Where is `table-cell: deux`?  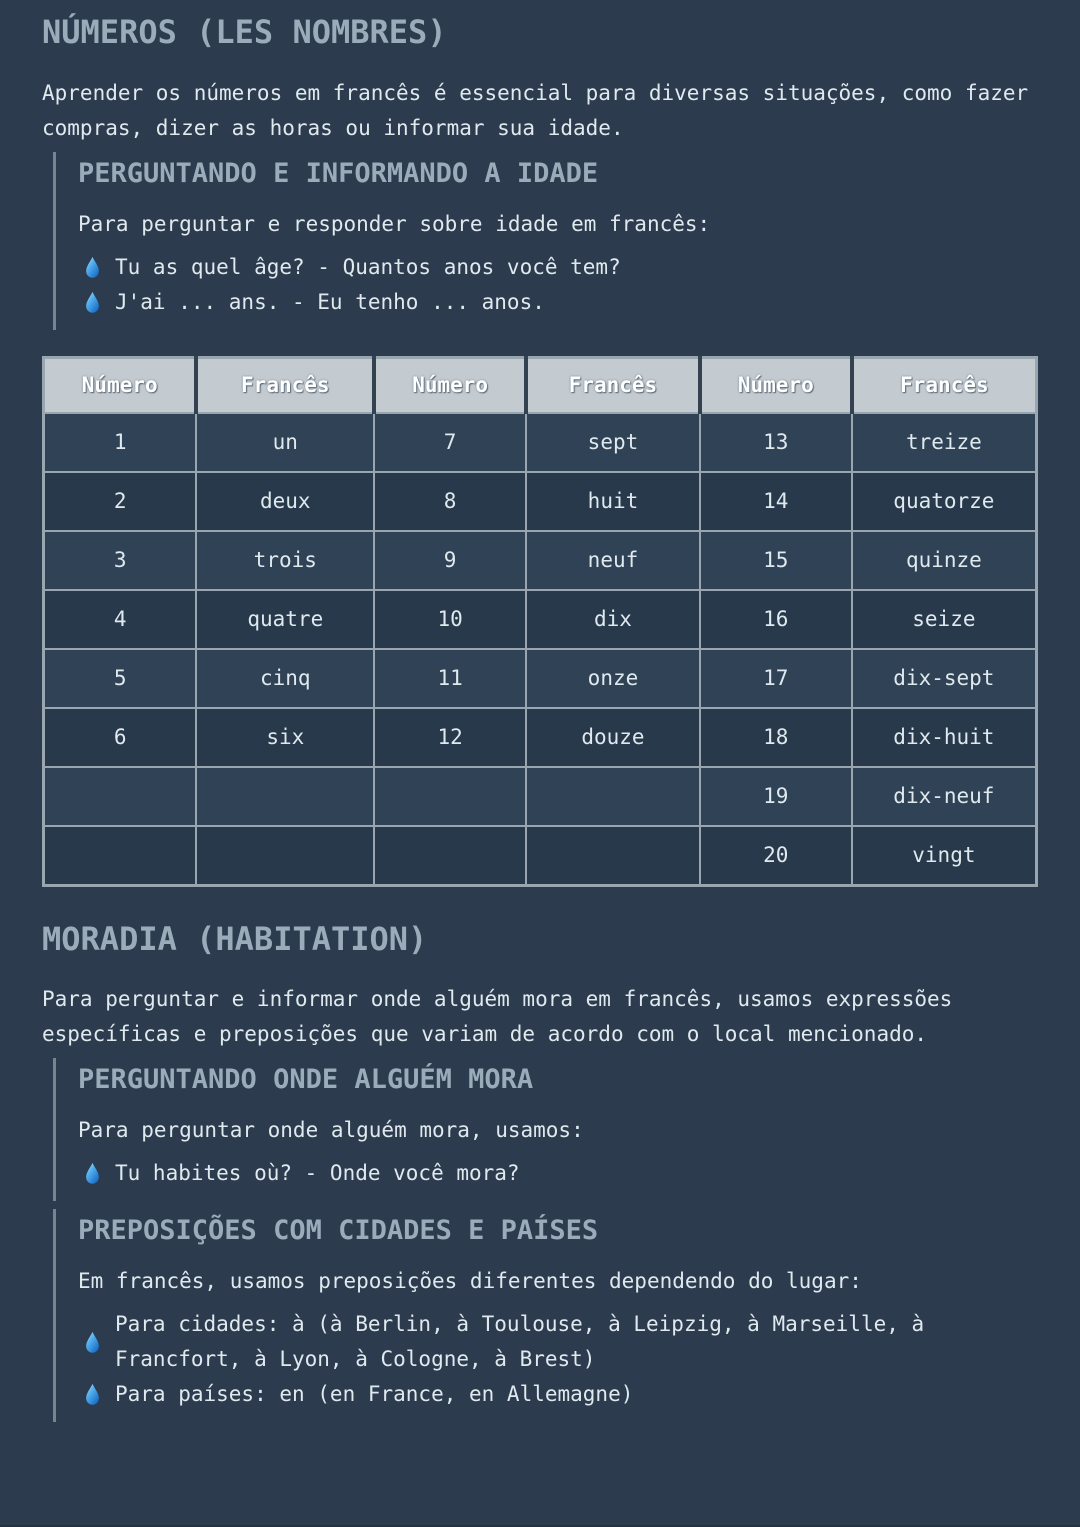
table-cell: deux is located at coordinates (285, 501).